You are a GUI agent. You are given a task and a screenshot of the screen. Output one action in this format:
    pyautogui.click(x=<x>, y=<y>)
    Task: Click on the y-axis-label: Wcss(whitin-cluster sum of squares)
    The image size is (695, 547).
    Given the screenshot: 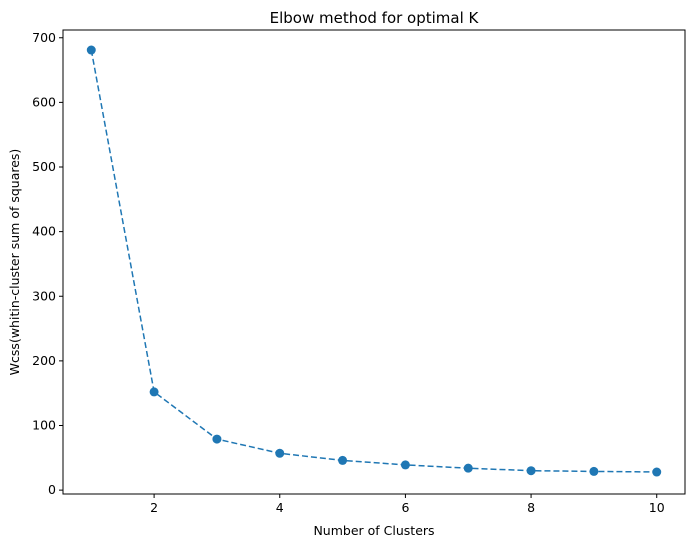 What is the action you would take?
    pyautogui.click(x=14, y=262)
    